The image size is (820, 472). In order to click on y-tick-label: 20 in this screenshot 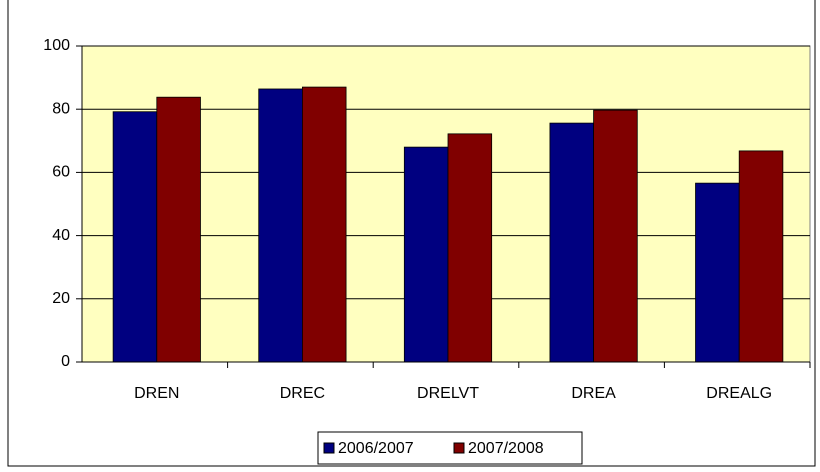, I will do `click(61, 298)`.